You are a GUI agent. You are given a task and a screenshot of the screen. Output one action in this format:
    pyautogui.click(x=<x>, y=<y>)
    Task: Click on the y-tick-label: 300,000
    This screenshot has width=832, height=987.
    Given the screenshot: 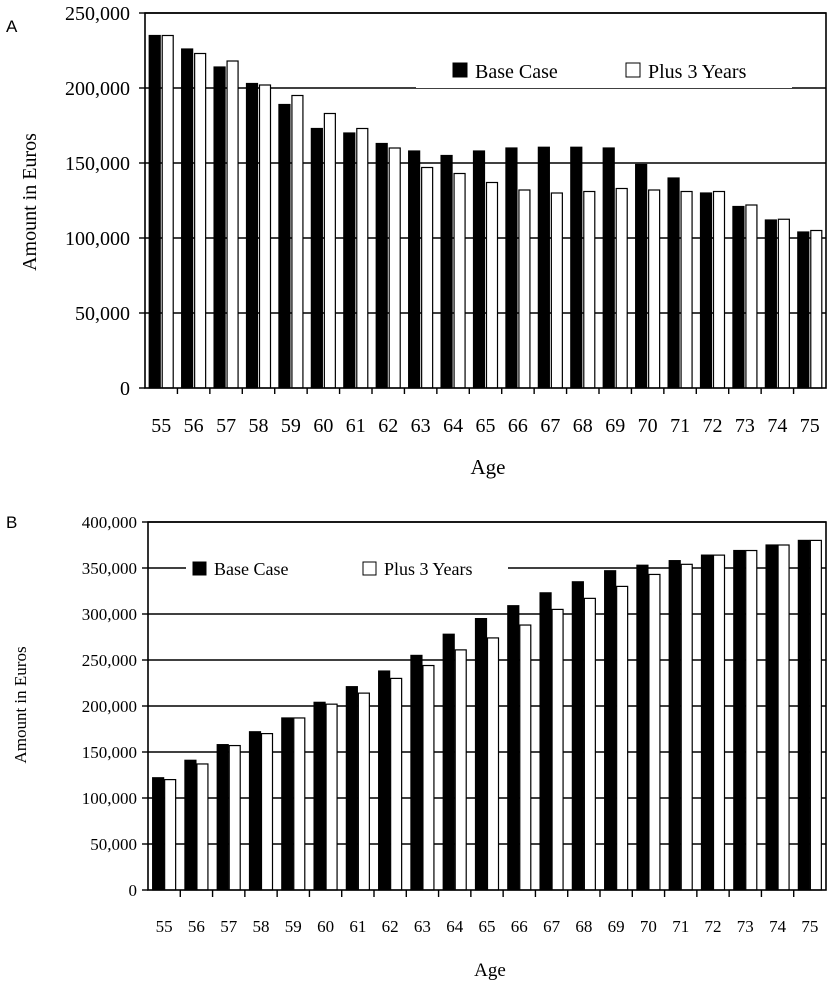 What is the action you would take?
    pyautogui.click(x=109, y=614)
    